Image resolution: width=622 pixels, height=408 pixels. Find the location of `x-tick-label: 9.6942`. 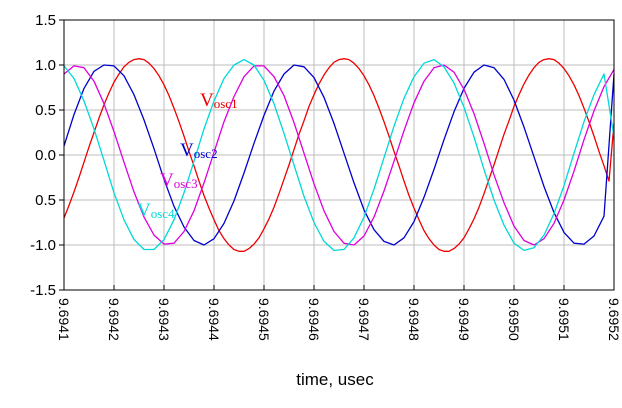

x-tick-label: 9.6942 is located at coordinates (114, 319).